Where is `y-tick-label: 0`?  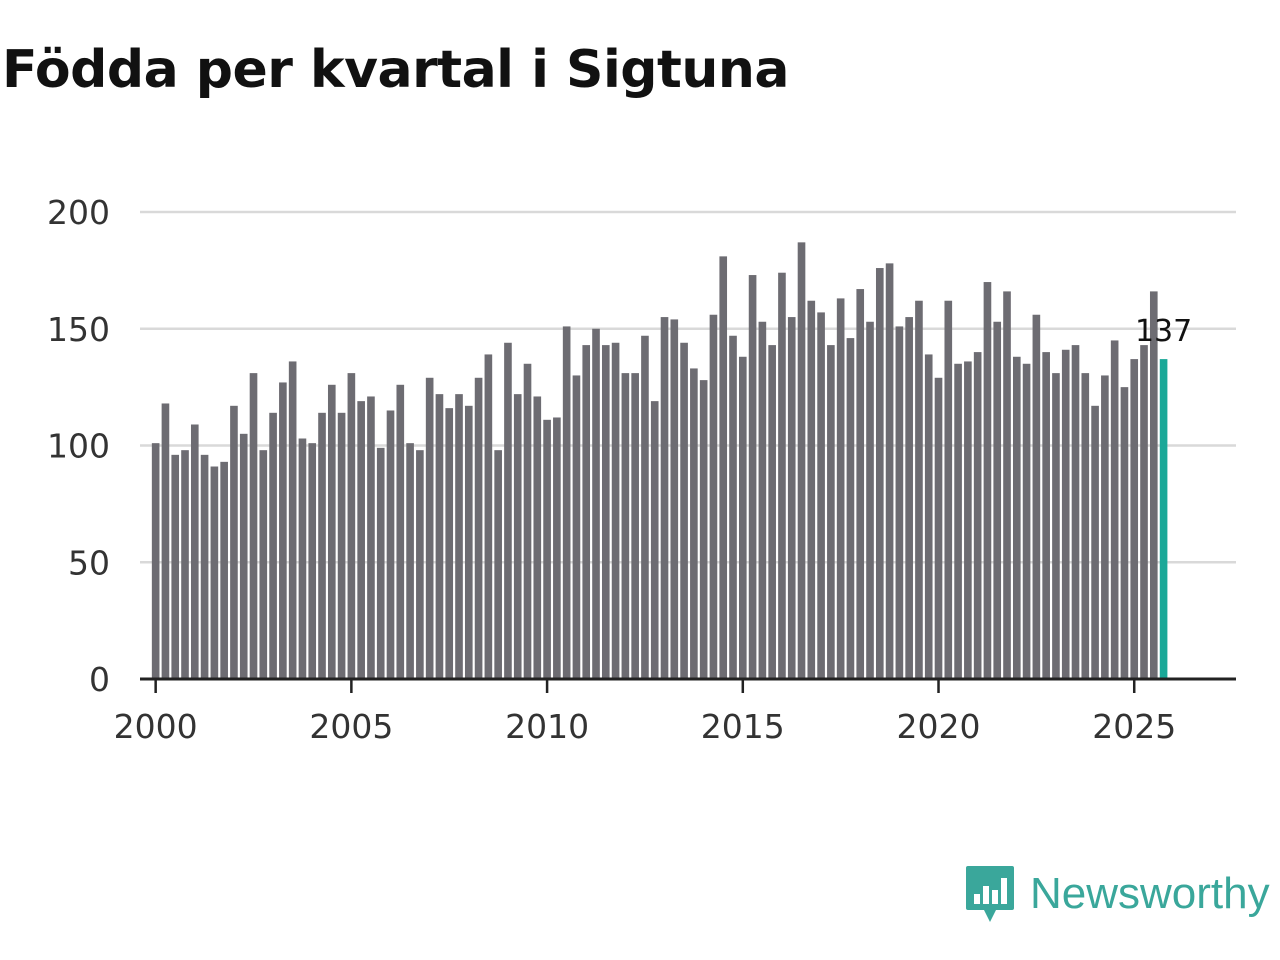 y-tick-label: 0 is located at coordinates (99, 679).